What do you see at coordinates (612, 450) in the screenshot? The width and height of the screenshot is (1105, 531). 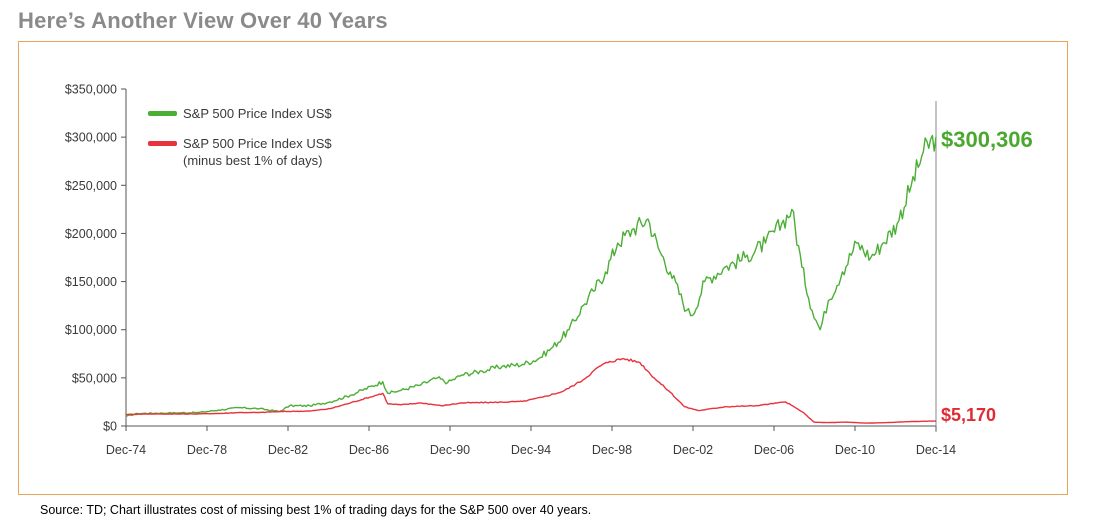 I see `x-tick-label: Dec-98` at bounding box center [612, 450].